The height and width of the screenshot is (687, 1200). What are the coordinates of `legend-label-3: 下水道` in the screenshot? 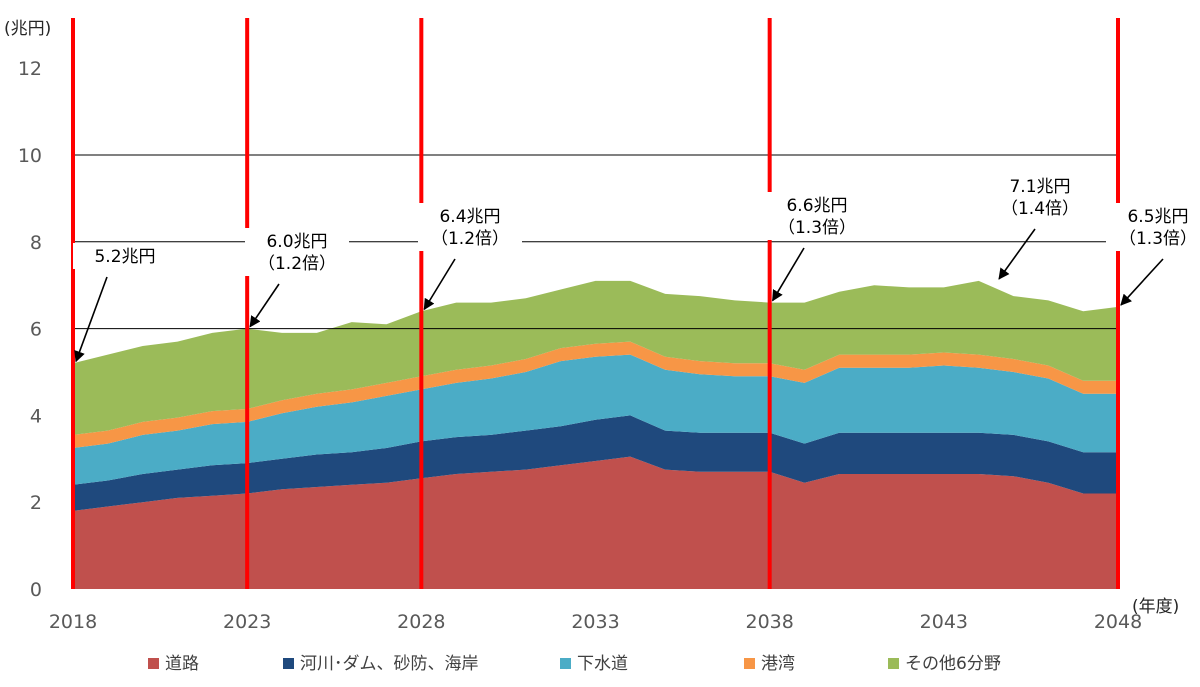 It's located at (602, 664).